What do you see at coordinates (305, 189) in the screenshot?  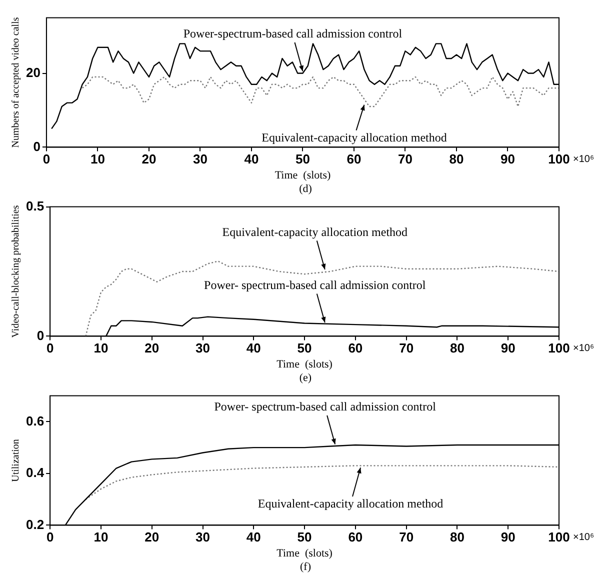 I see `text: (d)` at bounding box center [305, 189].